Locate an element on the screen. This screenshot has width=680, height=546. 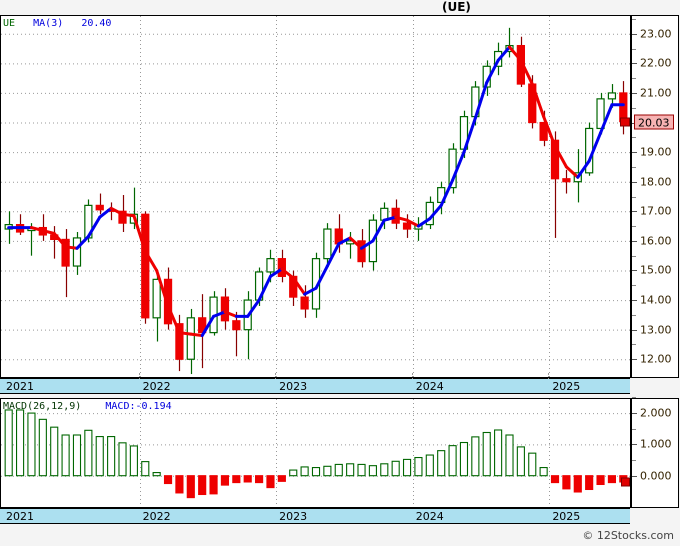
price-y-tick-label: 18.00 is located at coordinates (656, 182).